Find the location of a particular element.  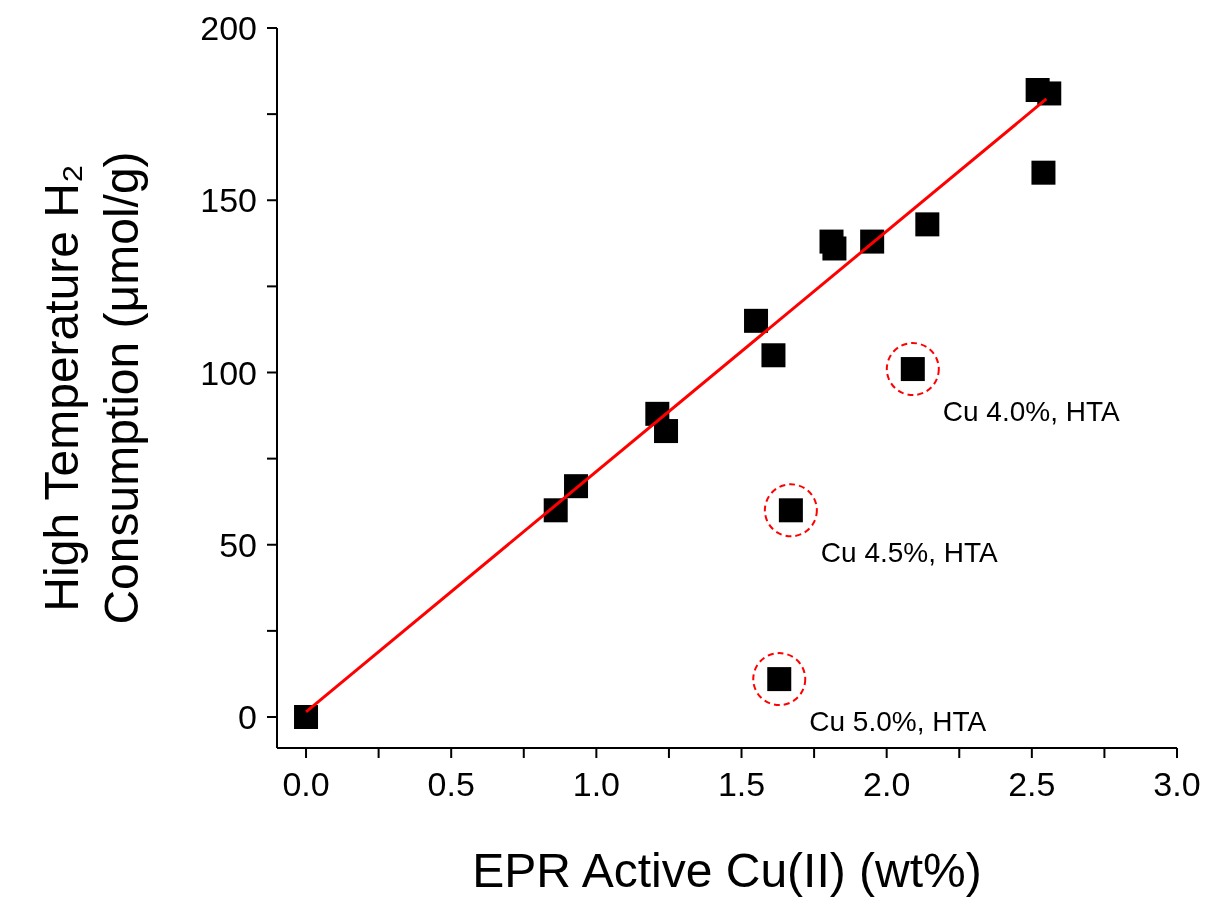

y-tick-label: 50 is located at coordinates (238, 544).